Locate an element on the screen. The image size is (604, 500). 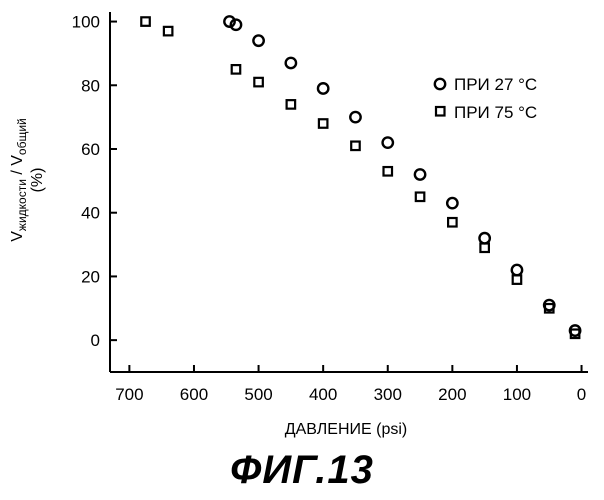
x-tick-label: 400 is located at coordinates (323, 394).